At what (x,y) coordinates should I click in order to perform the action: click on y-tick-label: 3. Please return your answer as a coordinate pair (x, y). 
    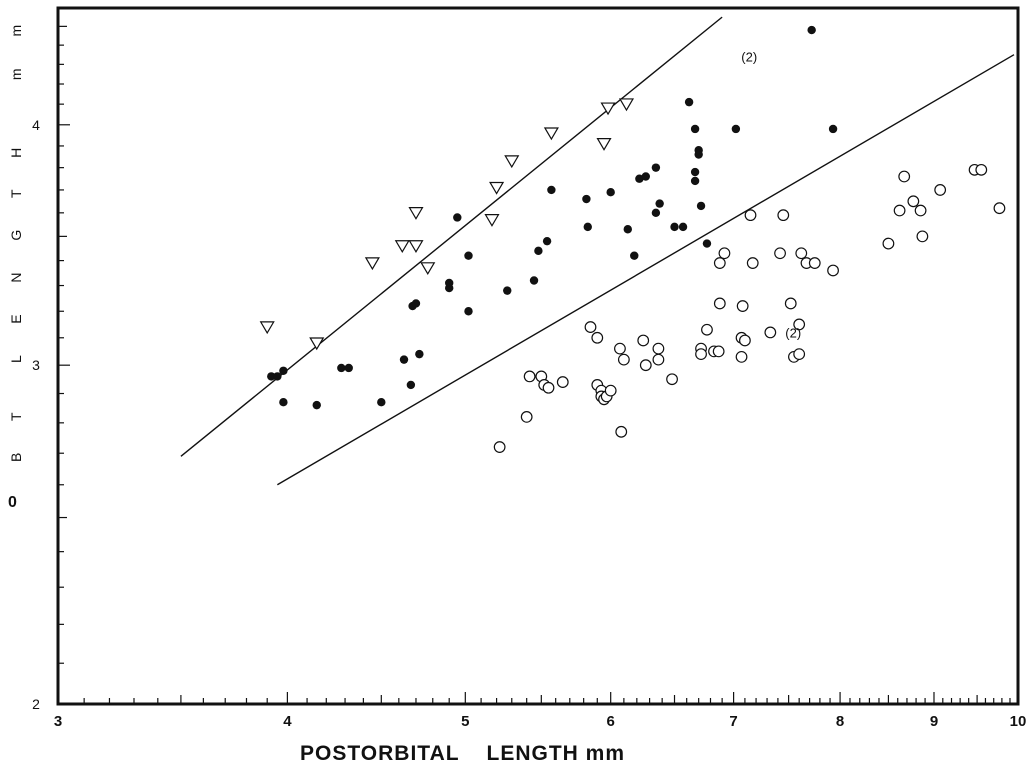
    Looking at the image, I should click on (36, 365).